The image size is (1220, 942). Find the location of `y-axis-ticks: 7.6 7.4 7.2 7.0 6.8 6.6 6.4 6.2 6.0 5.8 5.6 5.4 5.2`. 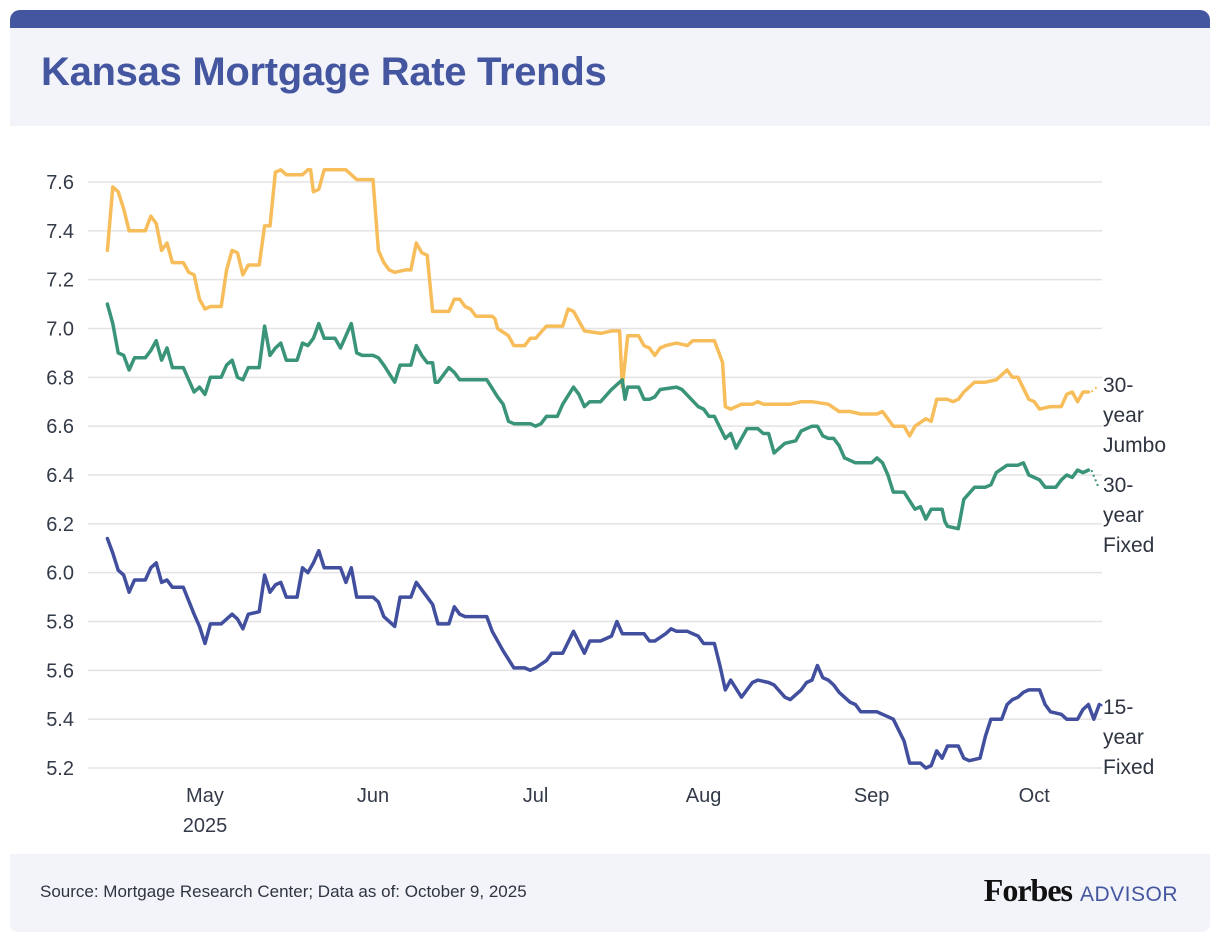

y-axis-ticks: 7.6 7.4 7.2 7.0 6.8 6.6 6.4 6.2 6.0 5.8 5.6 5.4 5.2 is located at coordinates (60, 476).